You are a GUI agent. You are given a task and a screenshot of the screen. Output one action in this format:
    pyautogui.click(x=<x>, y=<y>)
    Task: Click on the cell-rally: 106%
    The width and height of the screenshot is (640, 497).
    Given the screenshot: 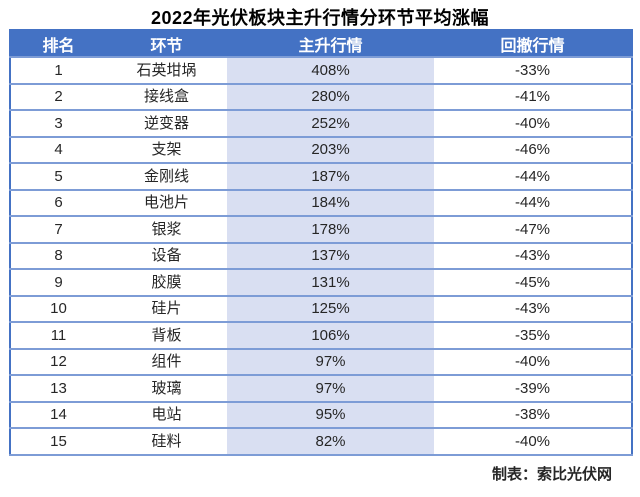 What is the action you would take?
    pyautogui.click(x=330, y=336)
    